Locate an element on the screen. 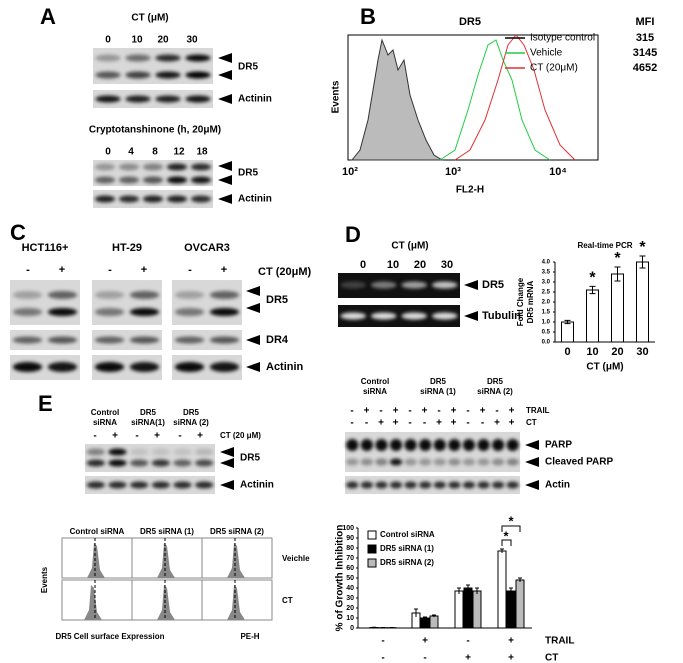 The width and height of the screenshot is (683, 663). mfi-value: 315 is located at coordinates (645, 38).